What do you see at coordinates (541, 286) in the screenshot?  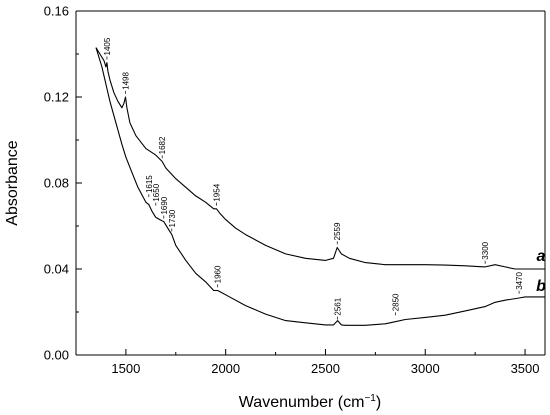 I see `series-label-b: b` at bounding box center [541, 286].